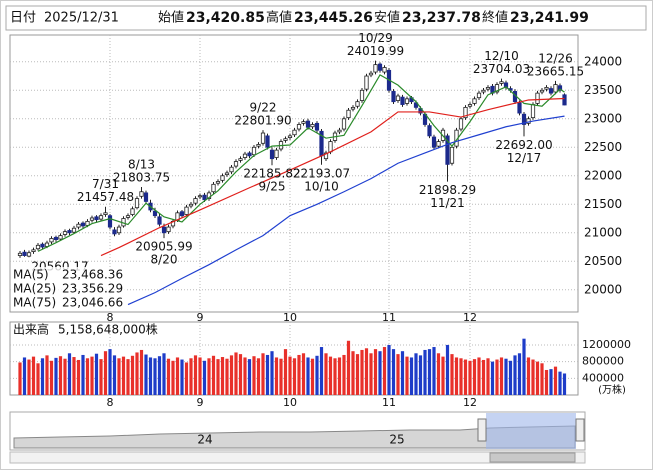  Describe the element at coordinates (92, 289) in the screenshot. I see `legend-value: 23,356.29` at that location.